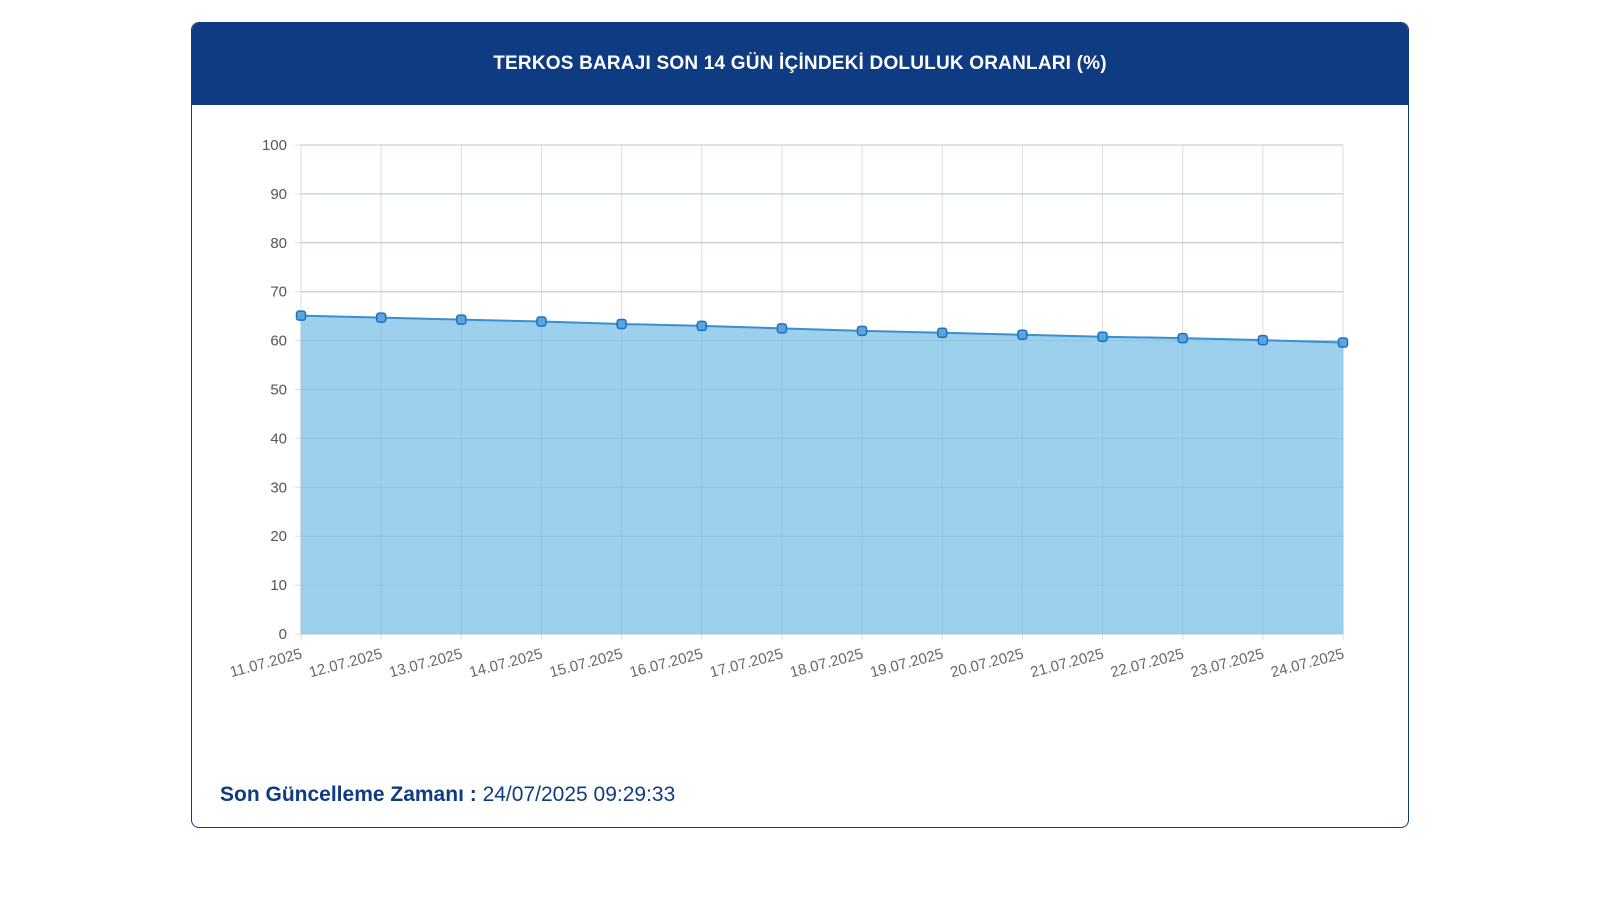 This screenshot has width=1600, height=900. I want to click on x-tick-label: 12.07.2025, so click(345, 663).